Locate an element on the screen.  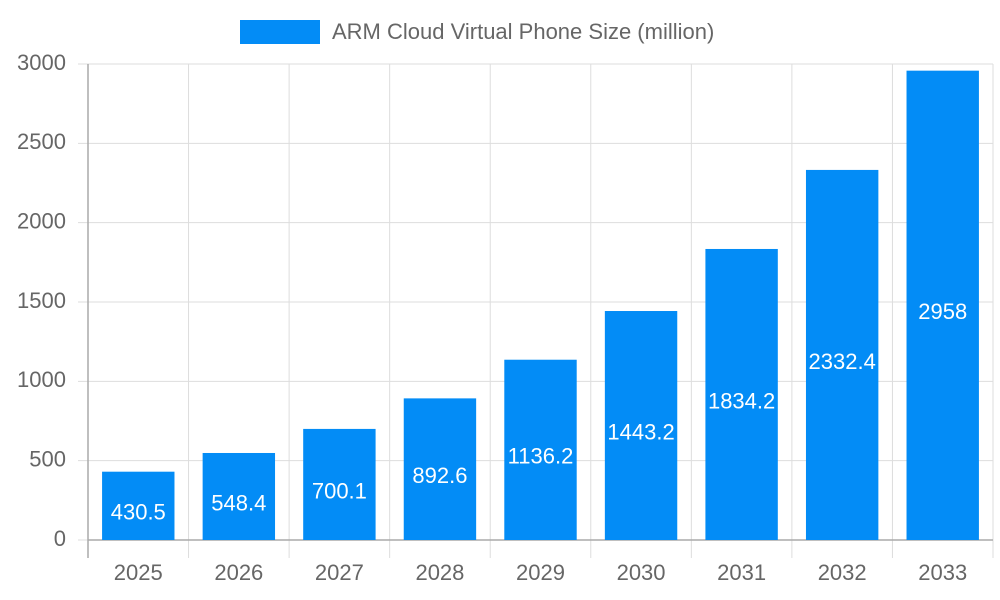
x-tick-label: 2030 is located at coordinates (641, 572).